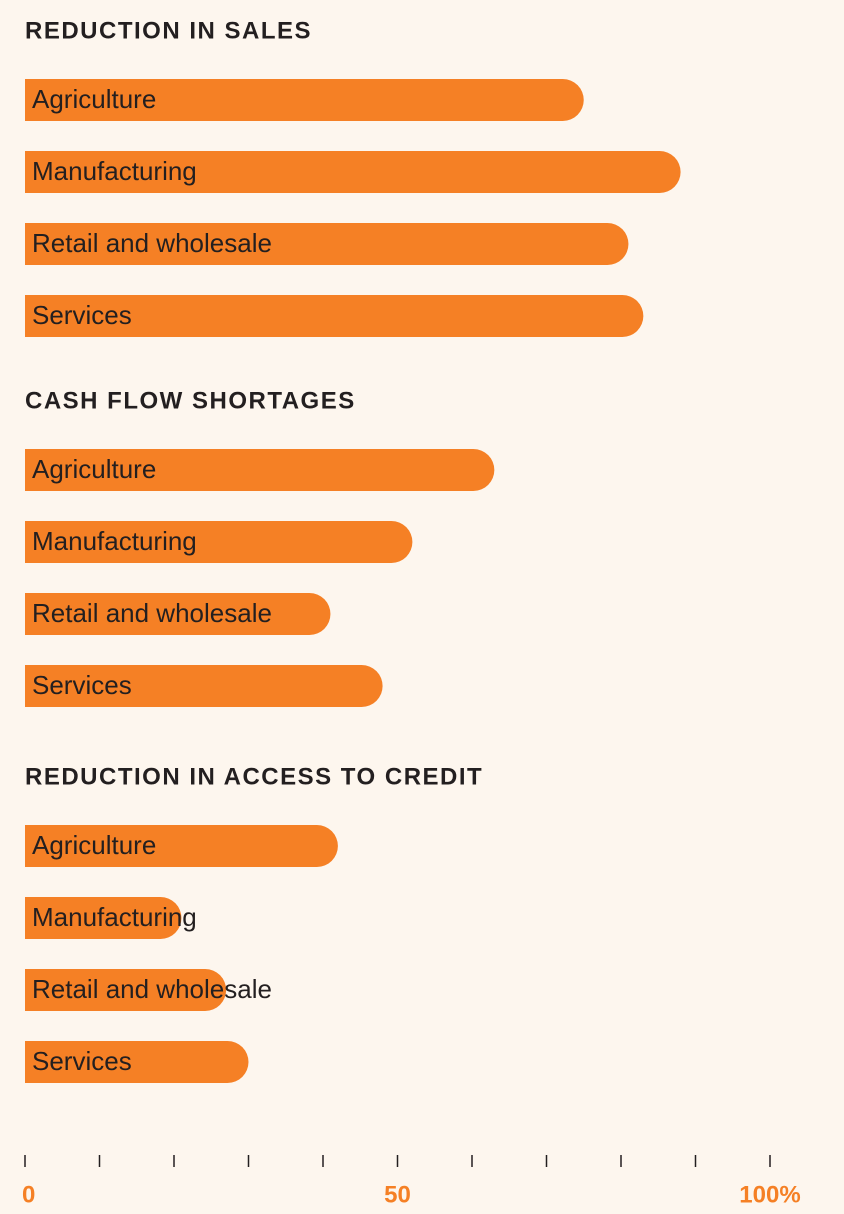 The image size is (844, 1214). What do you see at coordinates (254, 776) in the screenshot?
I see `group-title: REDUCTION IN ACCESS TO CREDIT` at bounding box center [254, 776].